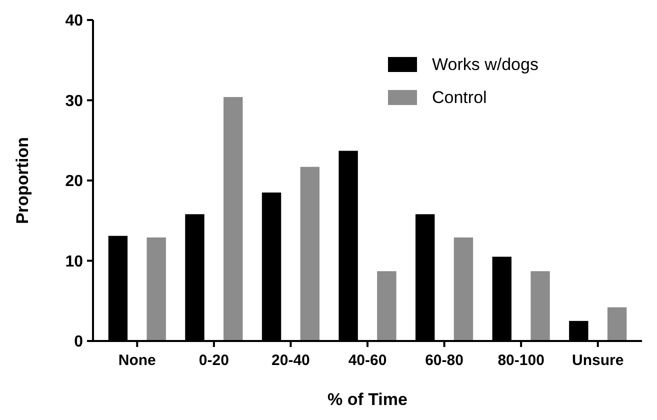 This screenshot has height=420, width=657. Describe the element at coordinates (213, 360) in the screenshot. I see `x-tick-label: 0-20` at that location.